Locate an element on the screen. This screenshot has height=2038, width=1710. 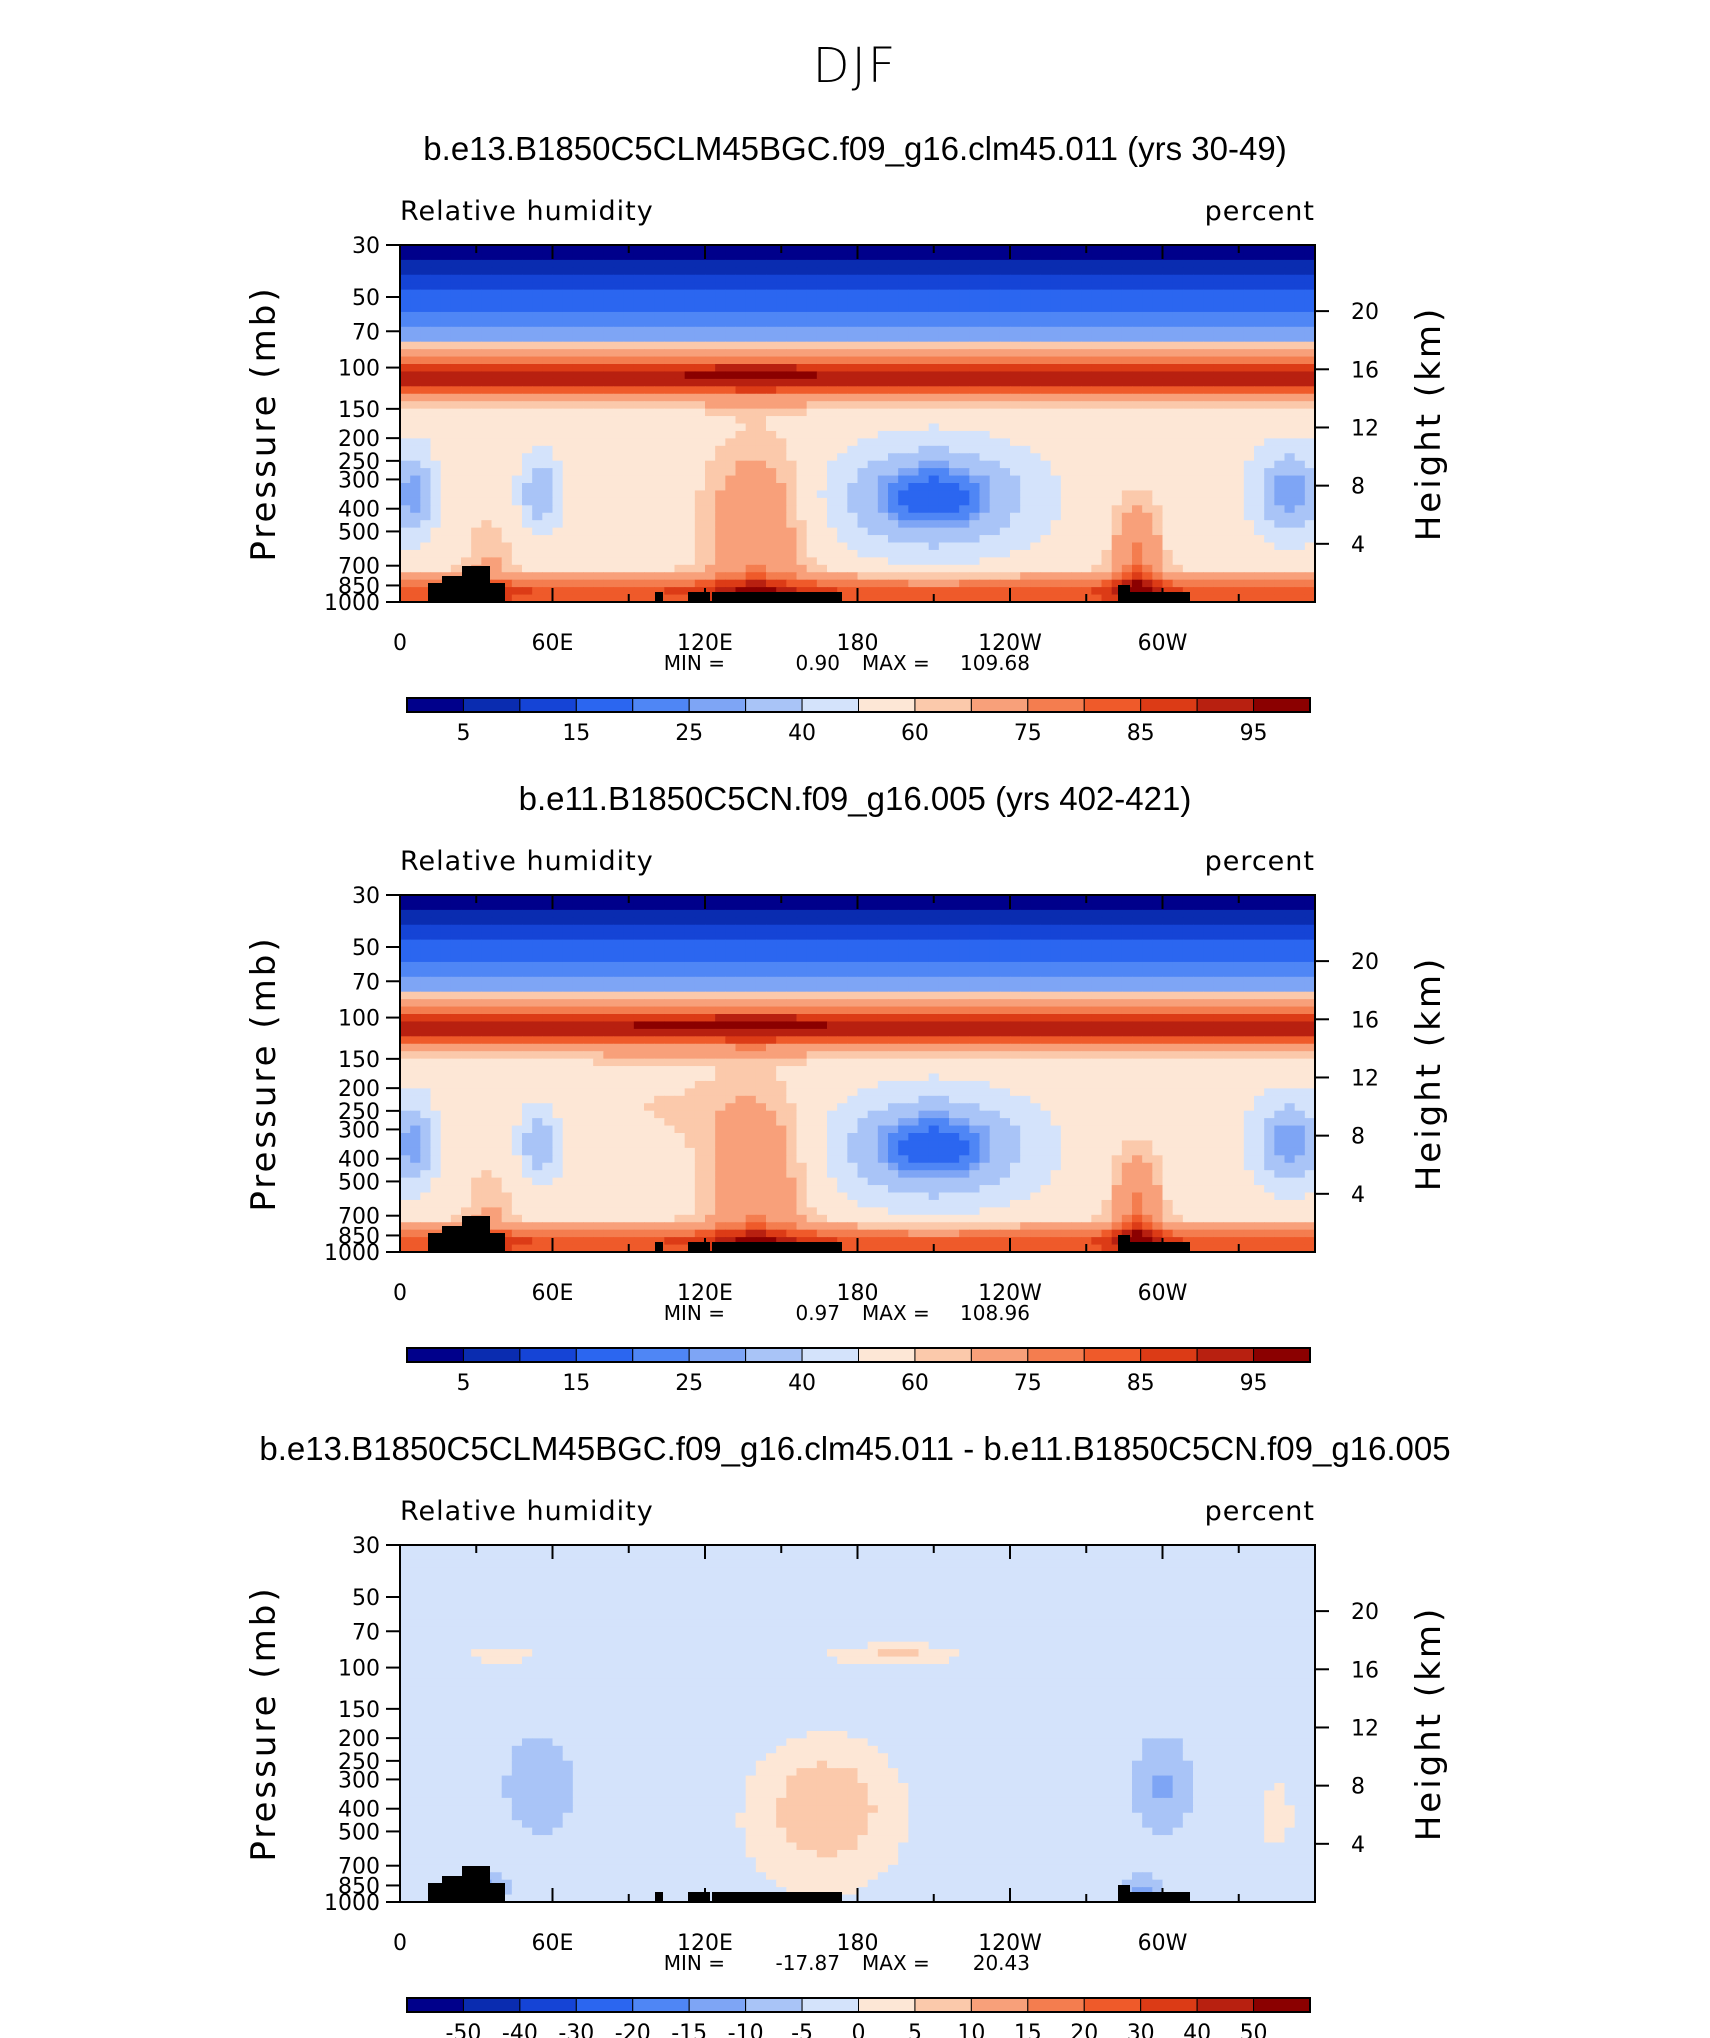
stats-min-value: 0.90 is located at coordinates (817, 663).